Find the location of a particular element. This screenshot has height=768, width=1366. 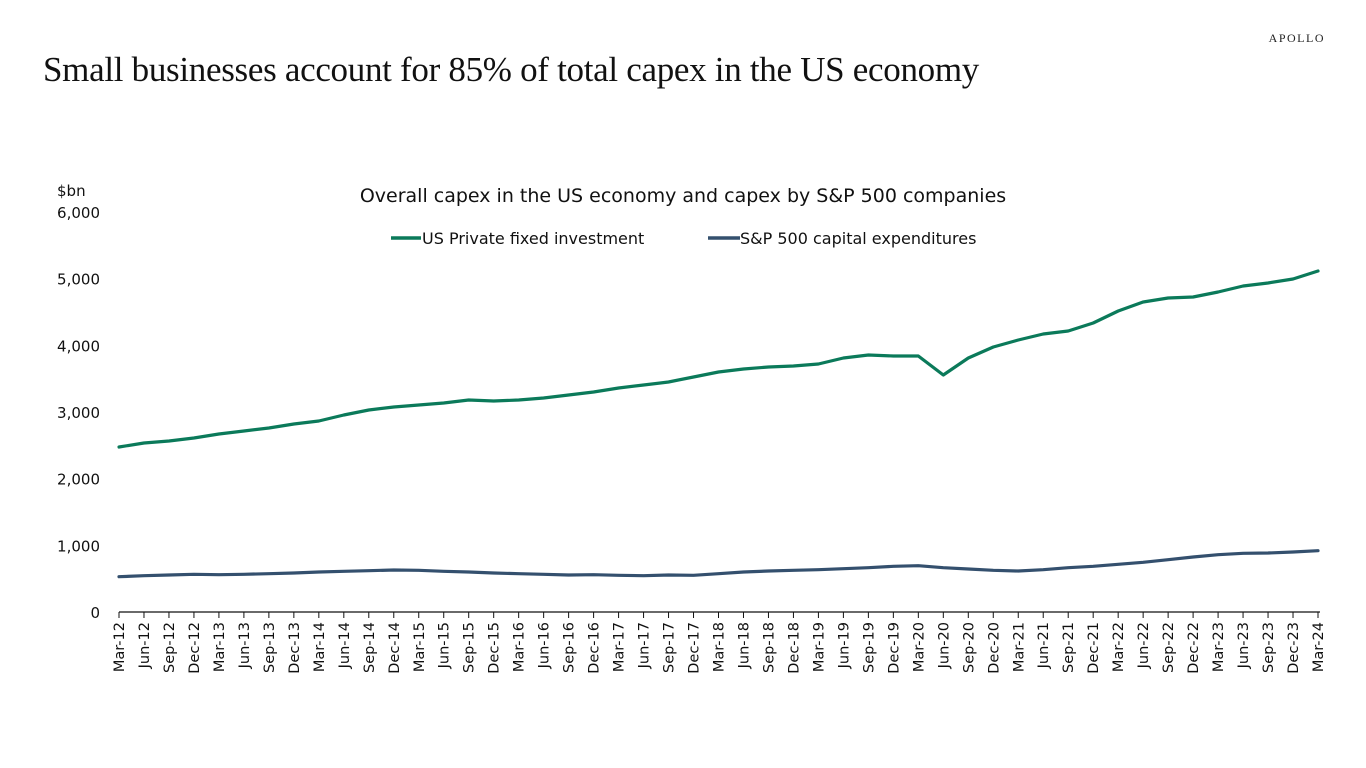

x-tick-label: Dec-19 is located at coordinates (894, 648).